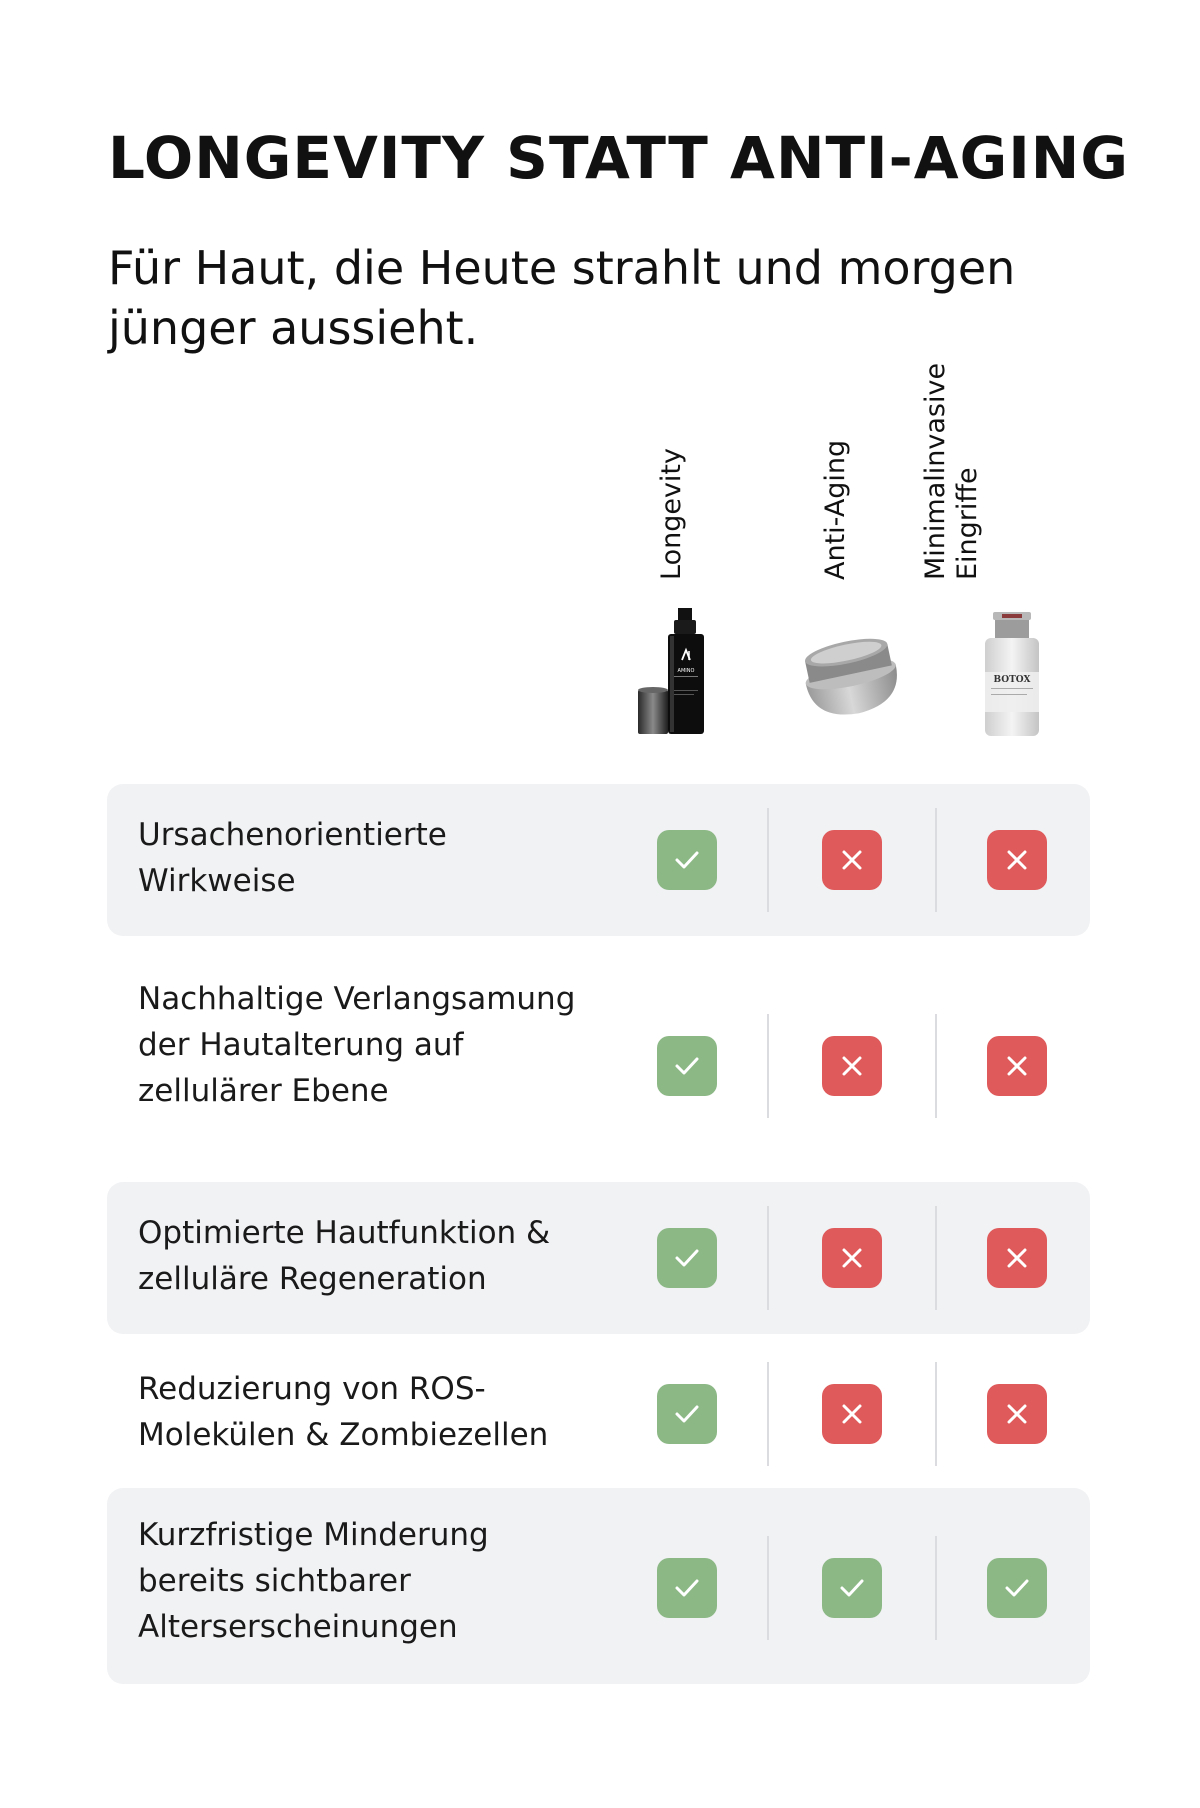 The height and width of the screenshot is (1808, 1200). I want to click on column-label-line: Minimalinvasive, so click(935, 471).